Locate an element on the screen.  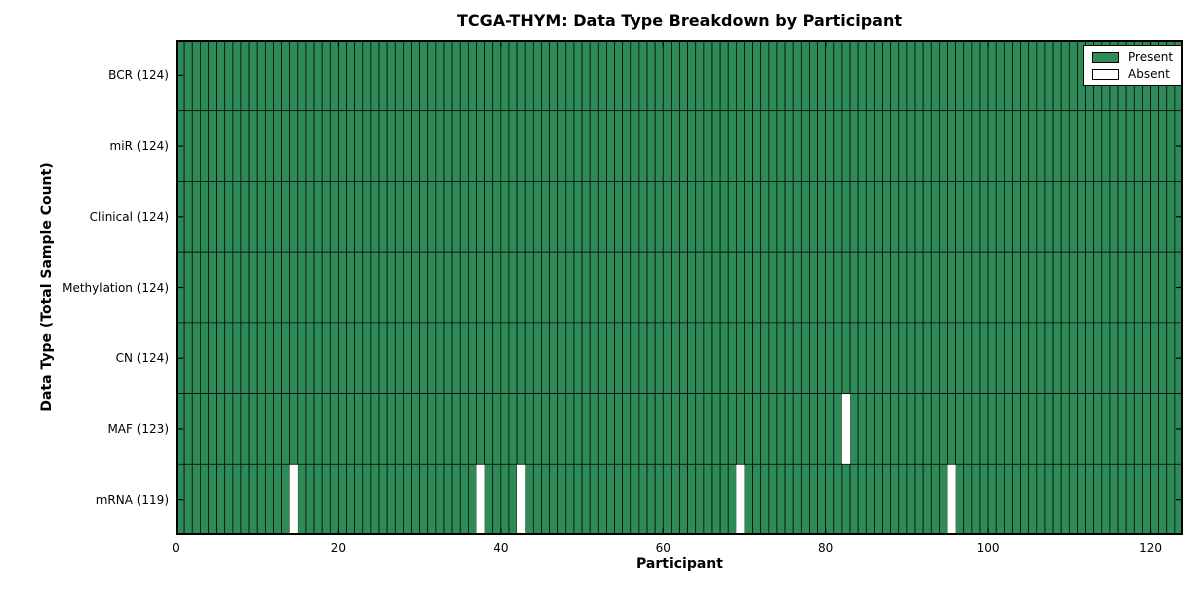
legend-item-present: Present is located at coordinates (1132, 57).